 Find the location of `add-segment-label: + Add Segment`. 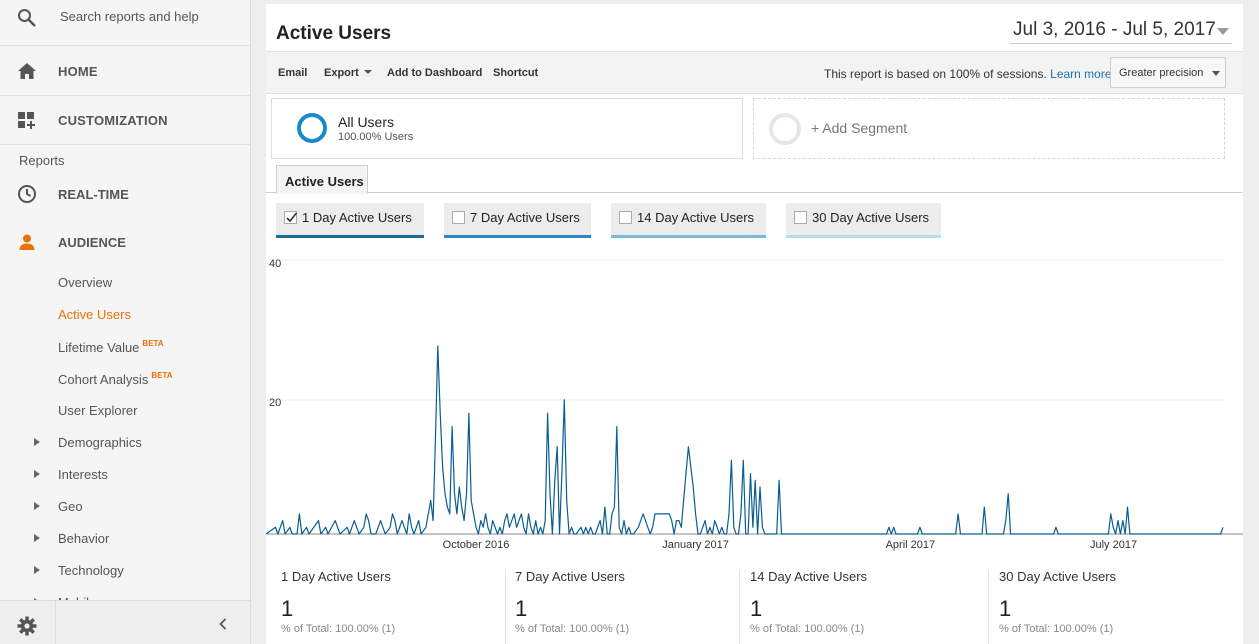

add-segment-label: + Add Segment is located at coordinates (859, 128).